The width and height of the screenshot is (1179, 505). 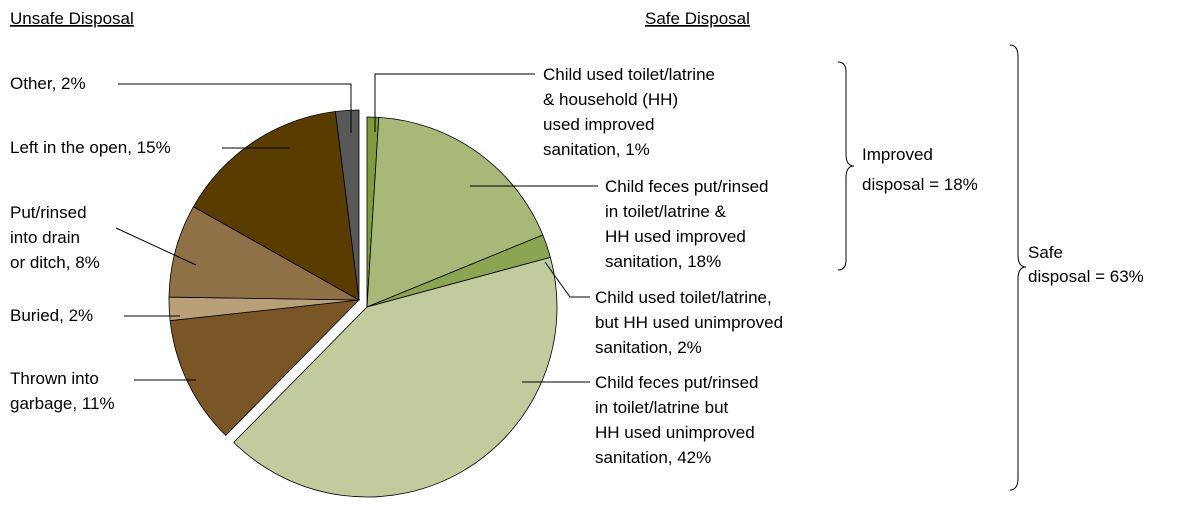 I want to click on slice-label: sanitation, 18%, so click(x=663, y=261).